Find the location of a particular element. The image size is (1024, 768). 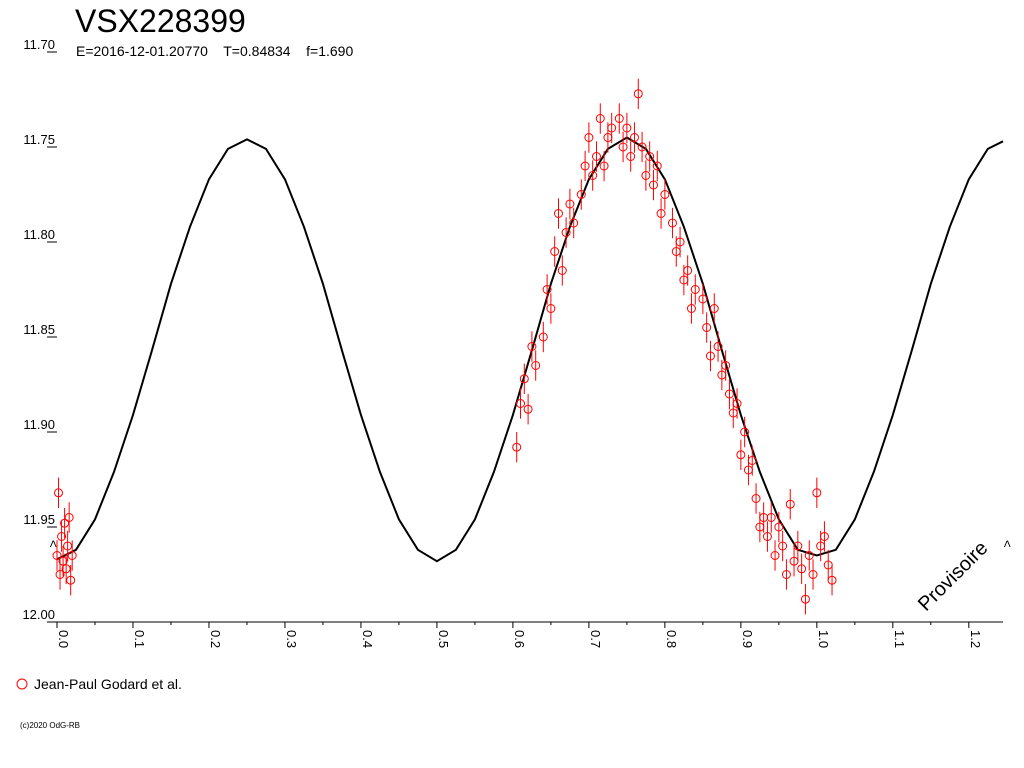

right-marker: < is located at coordinates (1007, 544).